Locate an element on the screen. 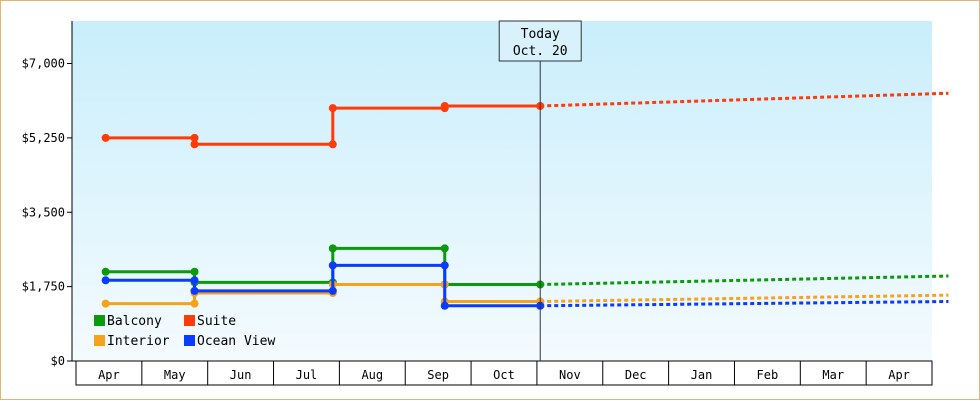 This screenshot has width=980, height=401. month-label: Dec is located at coordinates (636, 375).